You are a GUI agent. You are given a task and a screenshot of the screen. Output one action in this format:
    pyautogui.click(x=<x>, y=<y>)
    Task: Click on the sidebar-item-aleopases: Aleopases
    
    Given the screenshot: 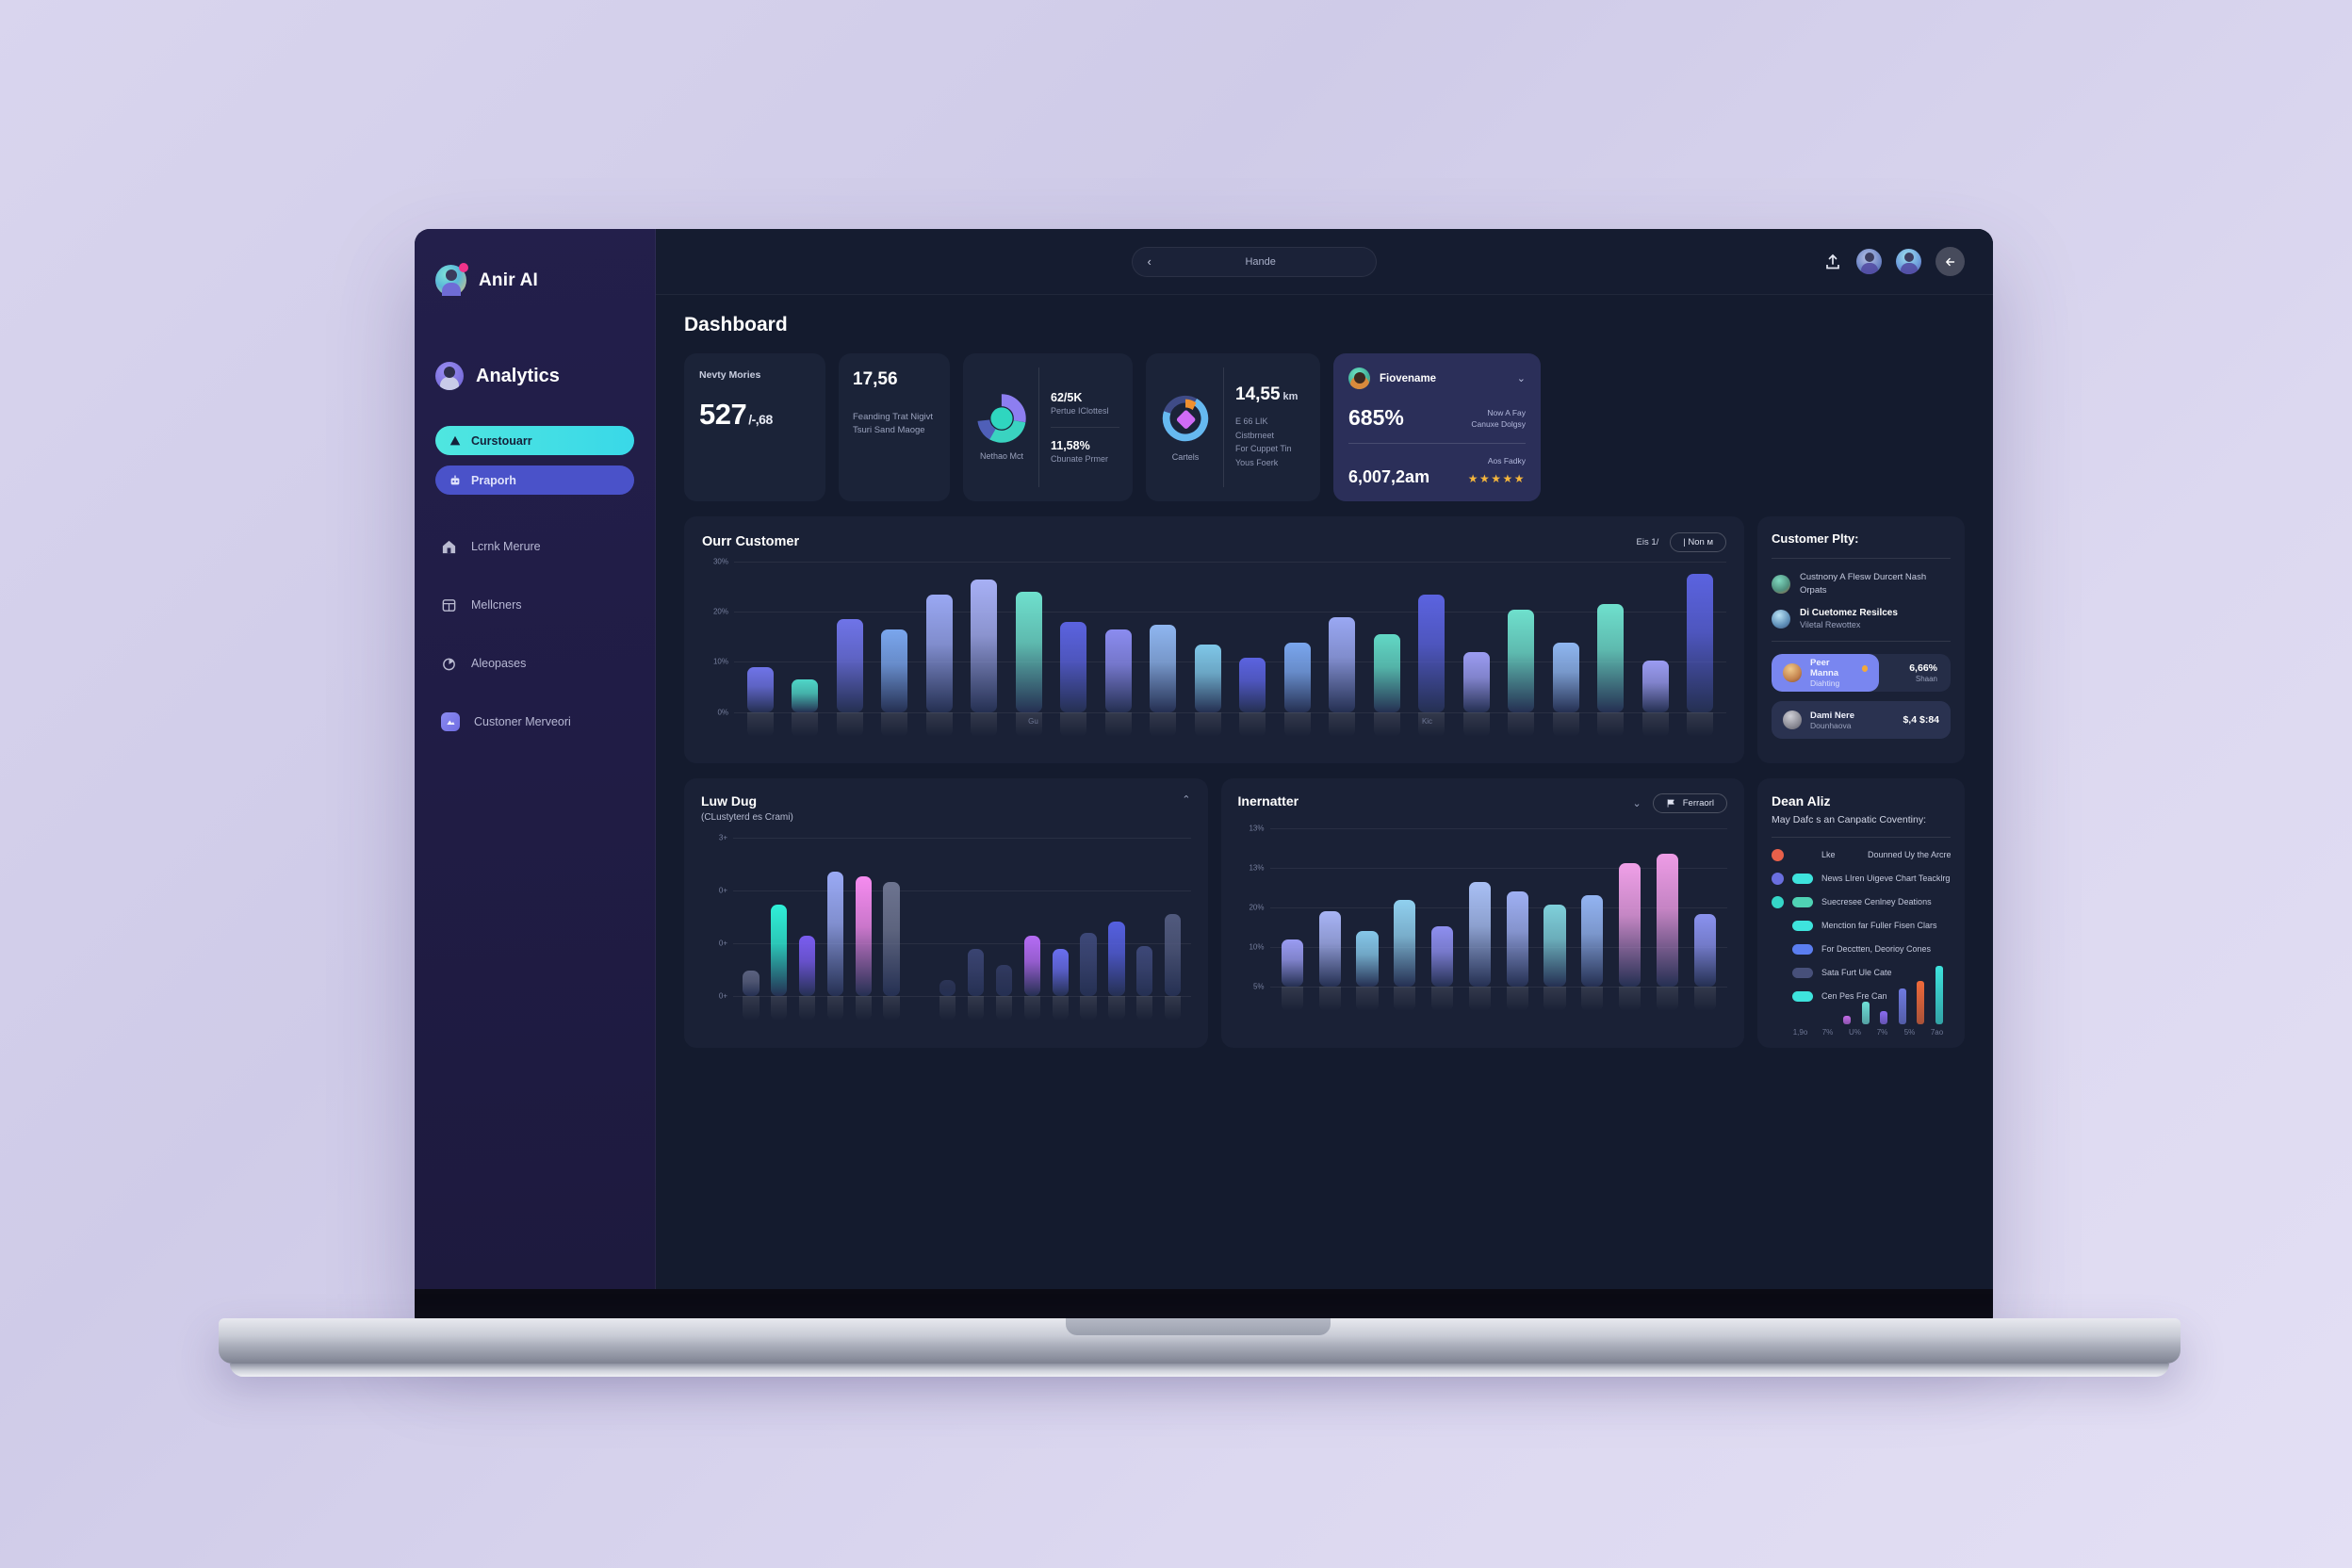 What is the action you would take?
    pyautogui.click(x=534, y=664)
    